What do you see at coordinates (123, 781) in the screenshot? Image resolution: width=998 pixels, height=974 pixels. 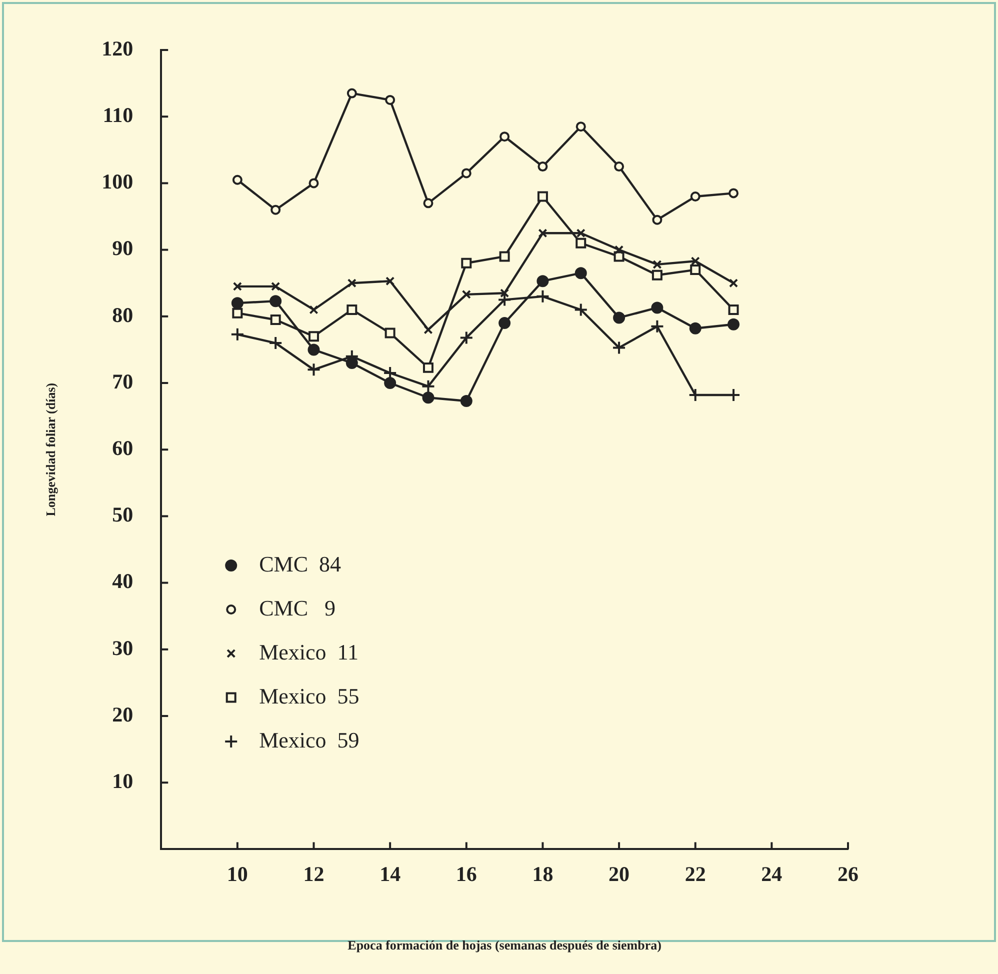 I see `y-tick-label: 10` at bounding box center [123, 781].